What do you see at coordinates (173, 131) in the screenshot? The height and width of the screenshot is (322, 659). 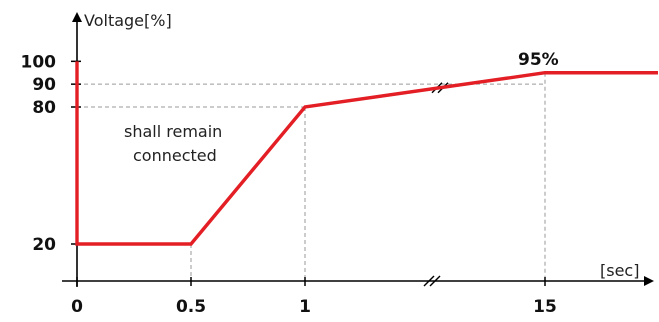 I see `region-annotation-line1: shall remain` at bounding box center [173, 131].